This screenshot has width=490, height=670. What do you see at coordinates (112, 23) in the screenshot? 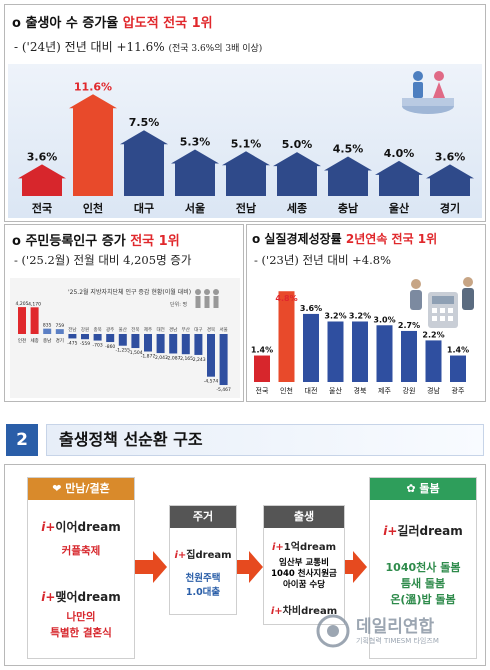
I see `birth-rate-title: o 출생아 수 증가율 압도적 전국 1위` at bounding box center [112, 23].